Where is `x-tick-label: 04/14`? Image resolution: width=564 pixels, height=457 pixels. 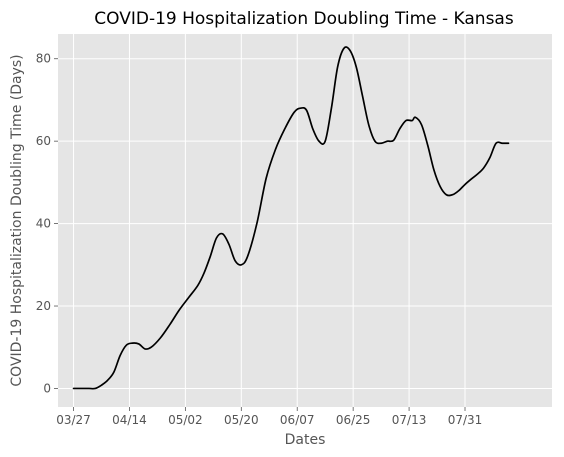 x-tick-label: 04/14 is located at coordinates (129, 420).